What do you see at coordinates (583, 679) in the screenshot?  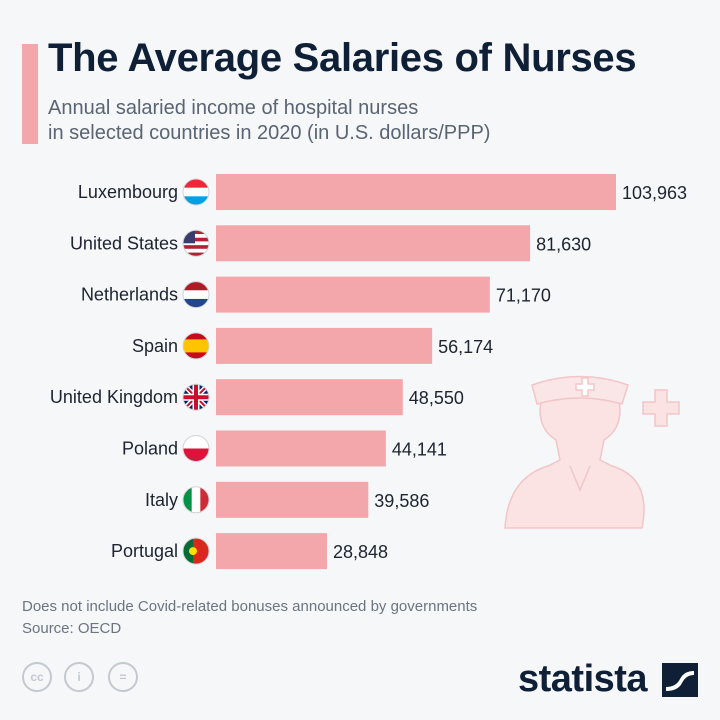 I see `statista-logo: statista` at bounding box center [583, 679].